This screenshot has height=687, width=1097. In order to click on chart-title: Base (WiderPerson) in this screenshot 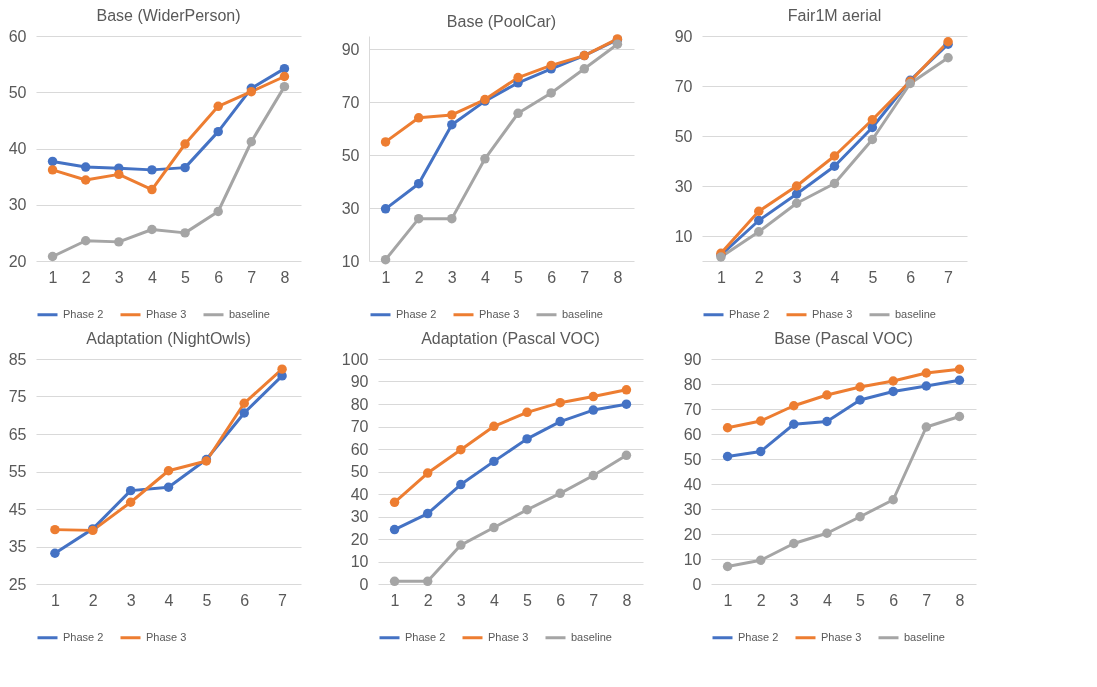, I will do `click(168, 15)`.